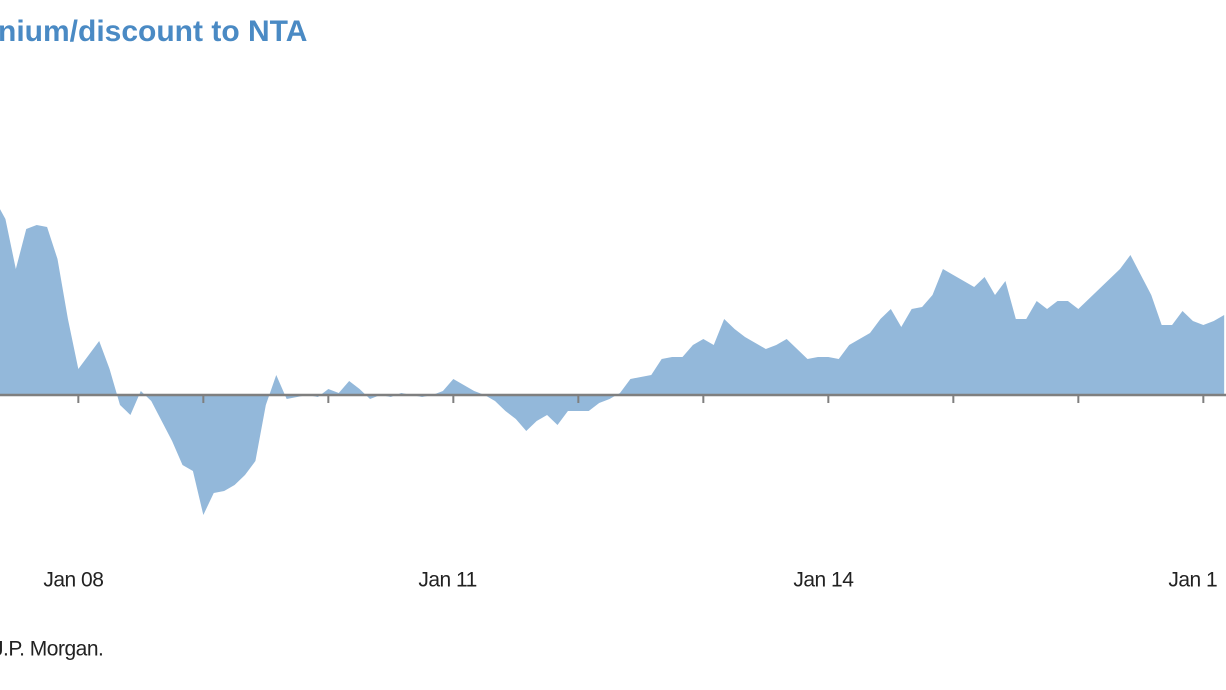 The height and width of the screenshot is (690, 1226). Describe the element at coordinates (447, 580) in the screenshot. I see `x-tick-label: Jan 11` at that location.